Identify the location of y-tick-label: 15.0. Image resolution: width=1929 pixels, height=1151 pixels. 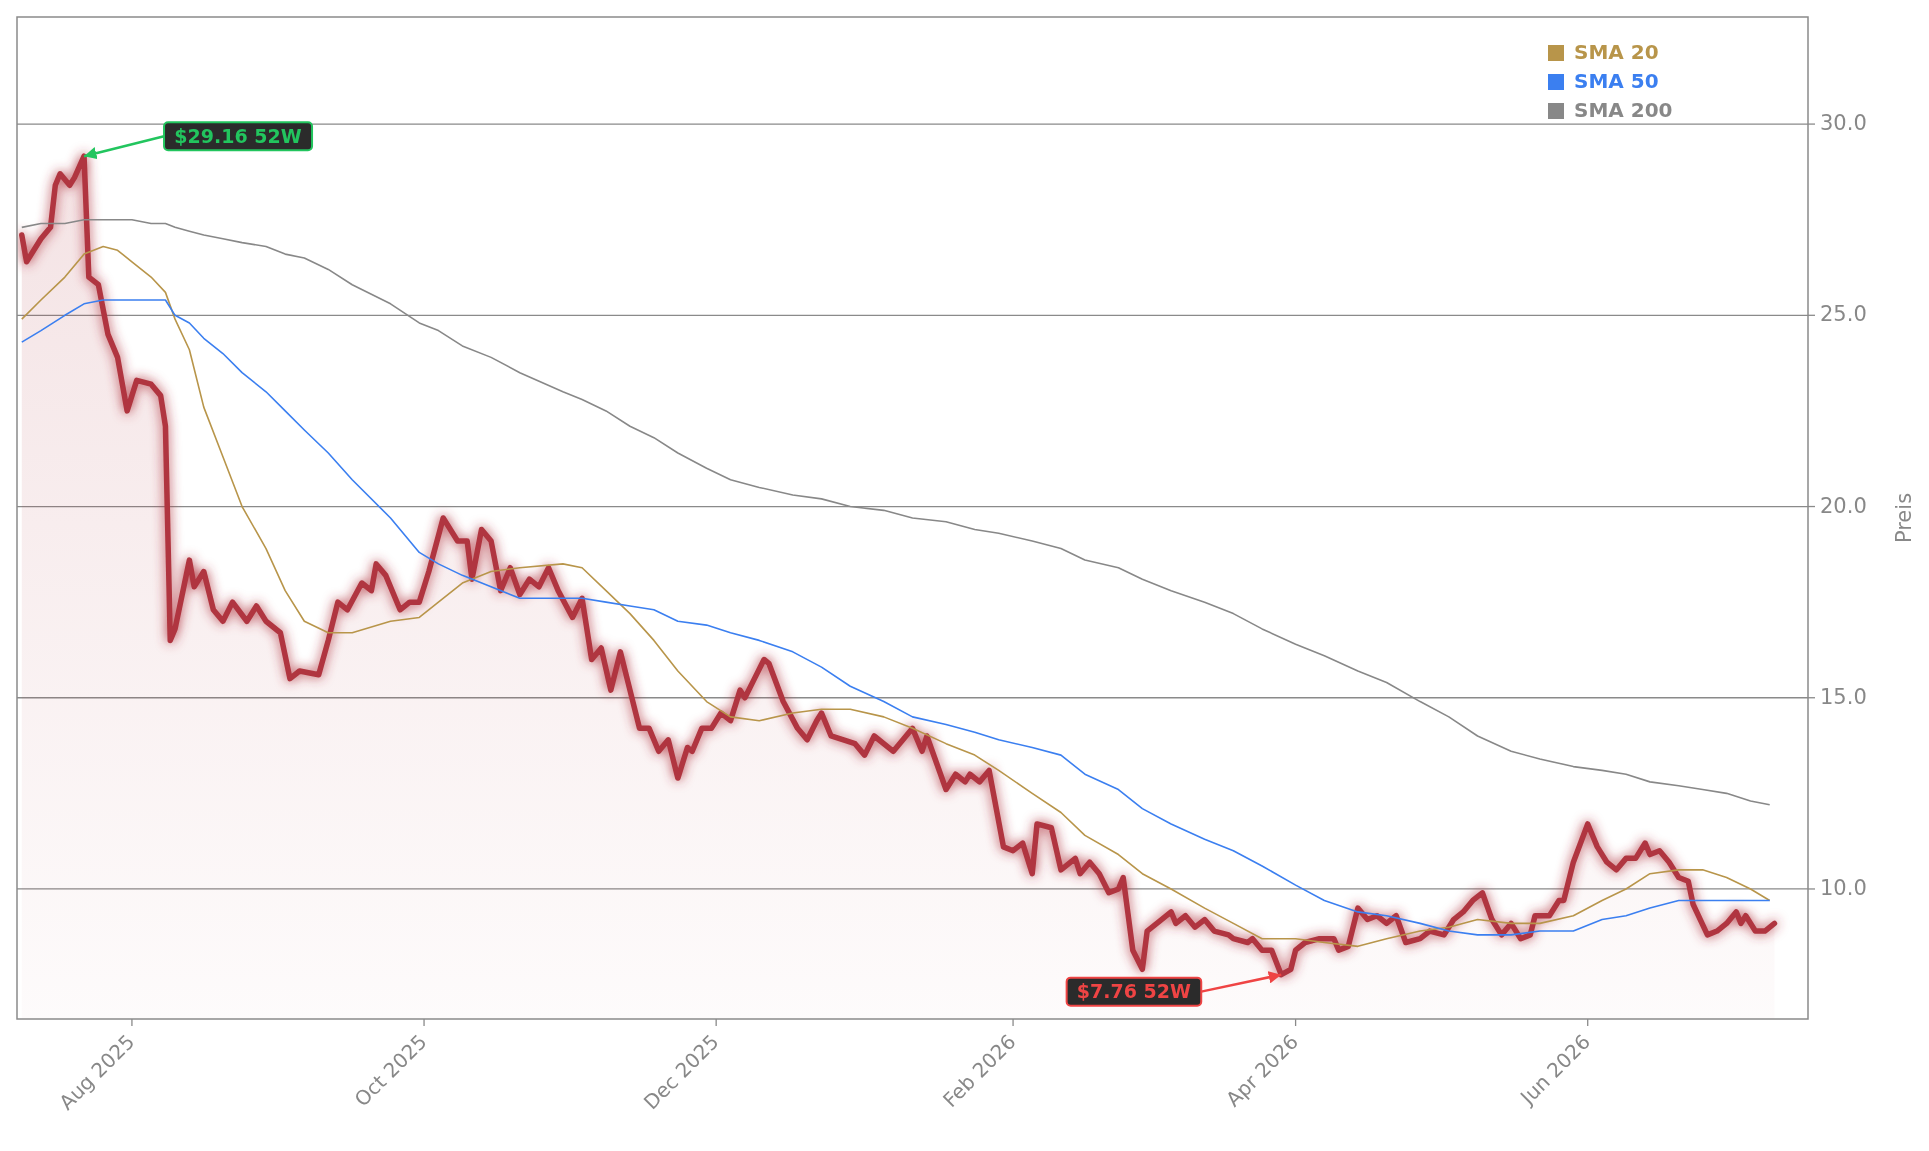
(1843, 696).